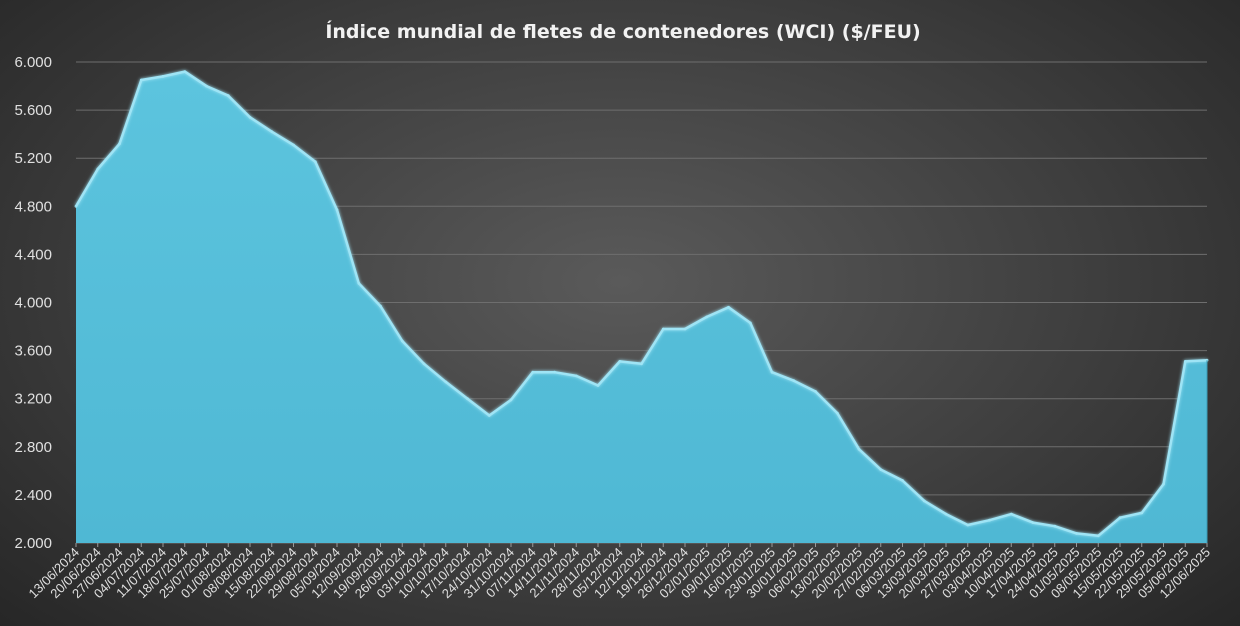  Describe the element at coordinates (33, 62) in the screenshot. I see `y-tick-label: 6.000` at that location.